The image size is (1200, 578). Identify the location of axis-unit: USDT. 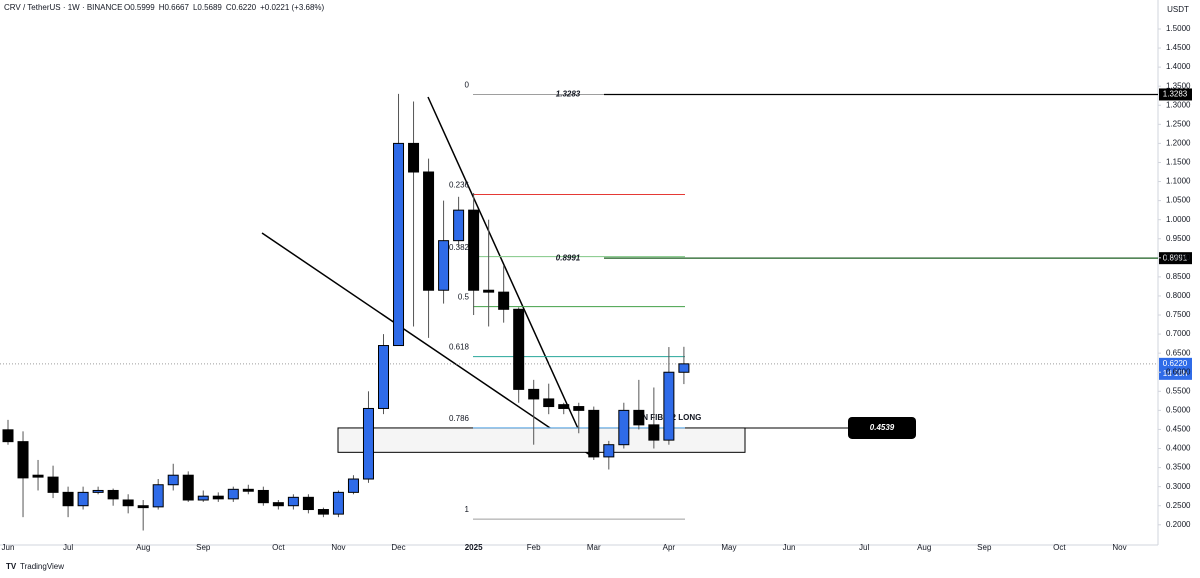
(1178, 9).